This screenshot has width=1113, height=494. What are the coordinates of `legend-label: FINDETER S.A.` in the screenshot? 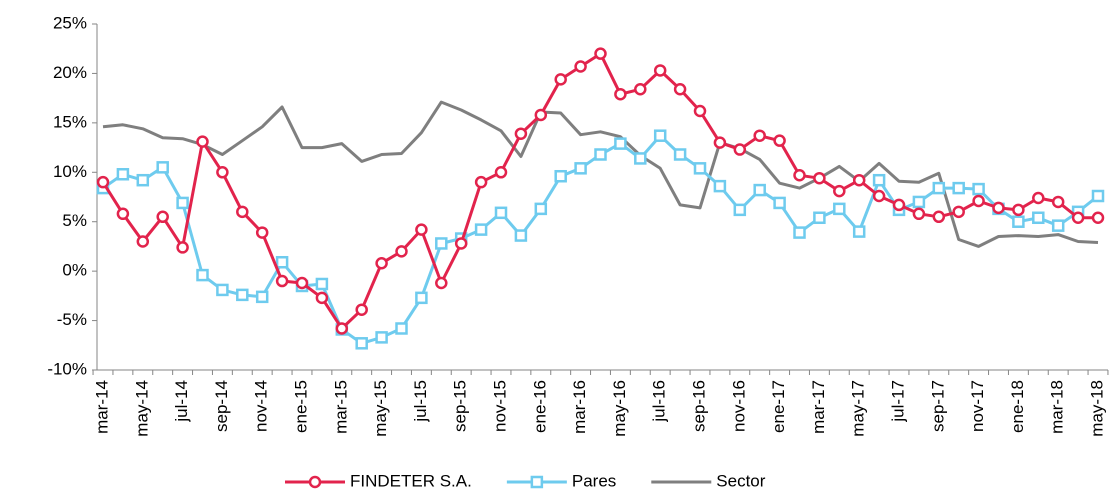 It's located at (411, 480).